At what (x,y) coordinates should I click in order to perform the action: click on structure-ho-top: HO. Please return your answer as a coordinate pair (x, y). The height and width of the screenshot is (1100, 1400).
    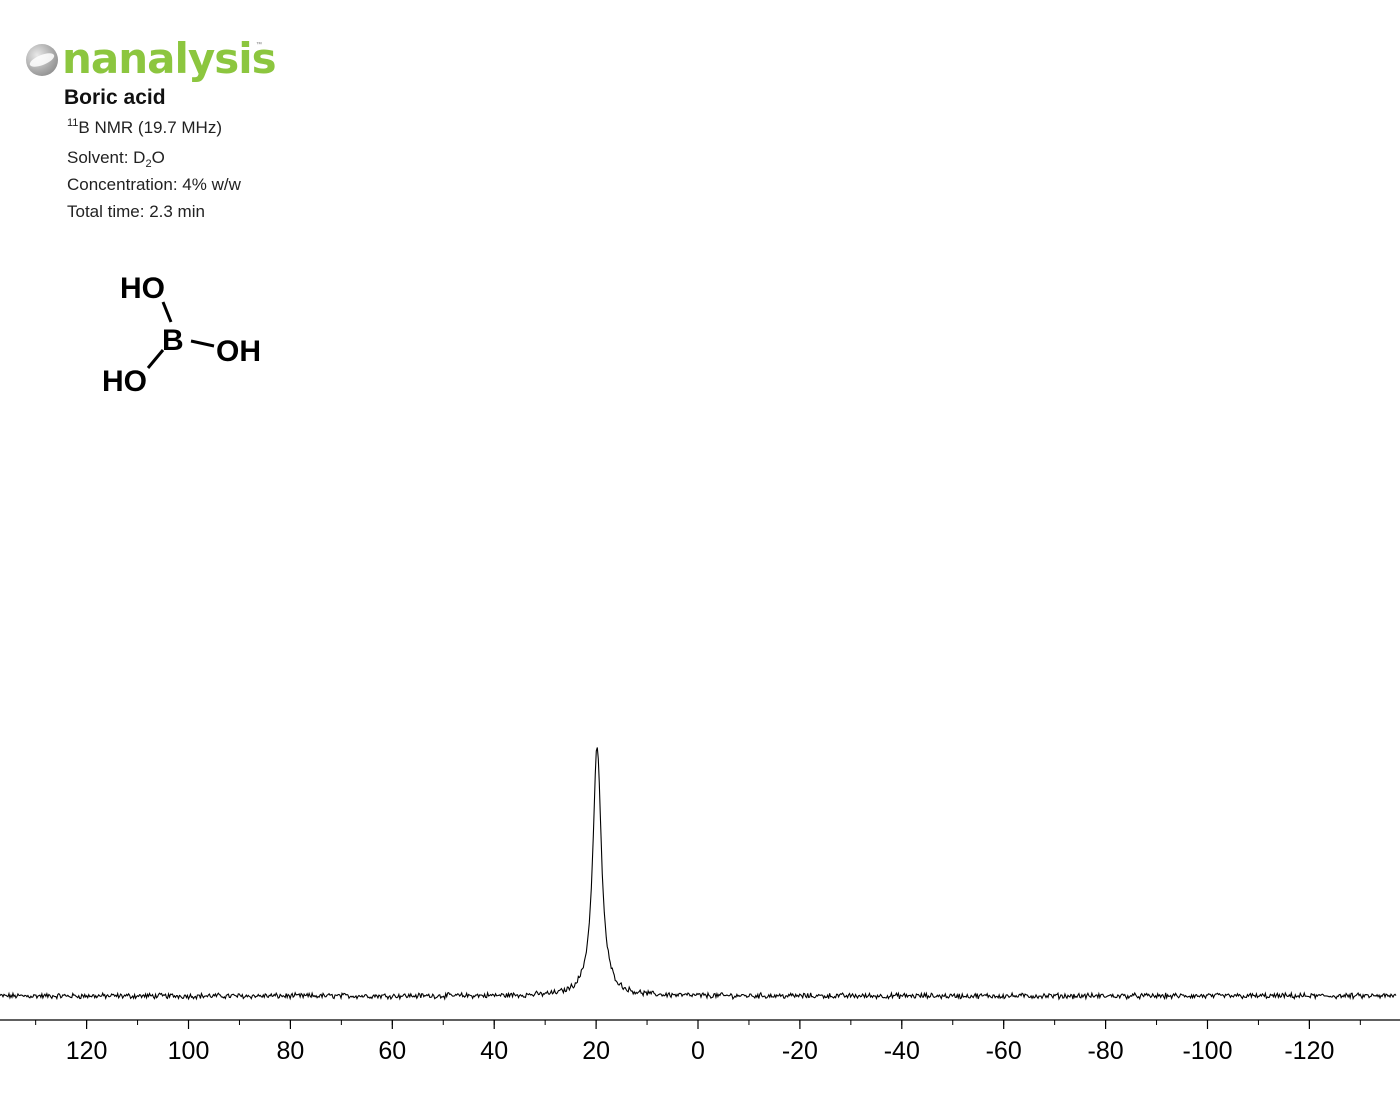
    Looking at the image, I should click on (142, 288).